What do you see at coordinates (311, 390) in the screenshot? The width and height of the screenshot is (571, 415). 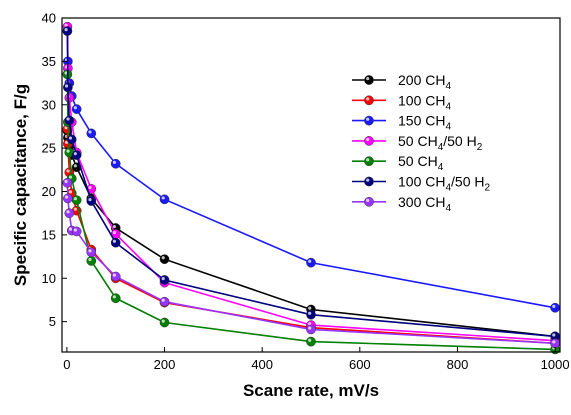 I see `x-axis-label: Scane rate, mV/s` at bounding box center [311, 390].